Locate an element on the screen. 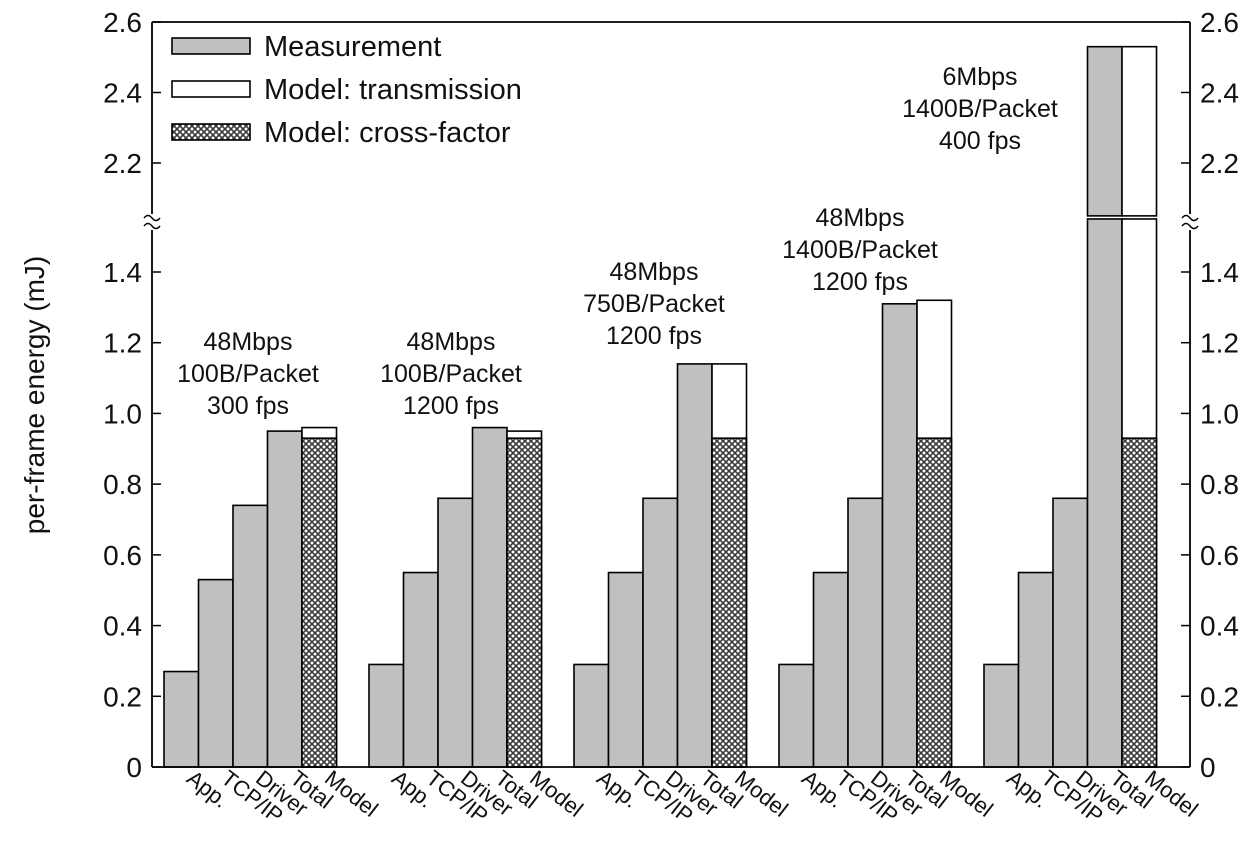  y-tick-label: 1.4 is located at coordinates (122, 272).